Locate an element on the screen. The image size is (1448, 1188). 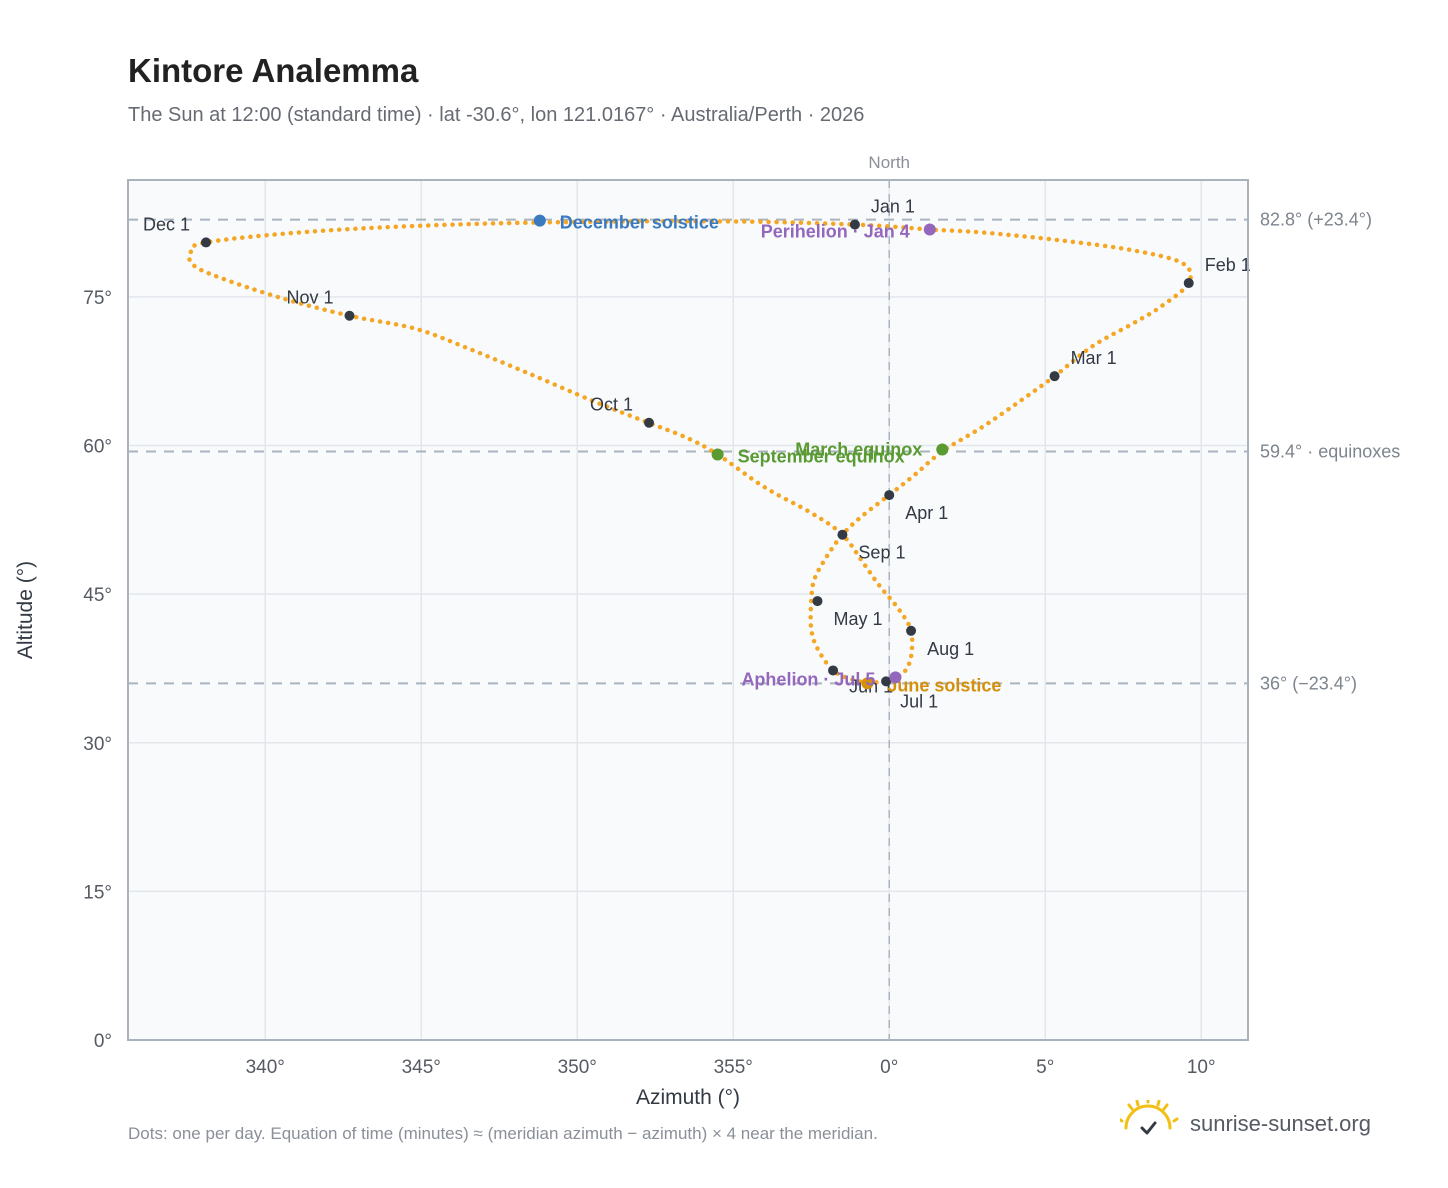
event-label: Perihelion · Jan 4 is located at coordinates (835, 232).